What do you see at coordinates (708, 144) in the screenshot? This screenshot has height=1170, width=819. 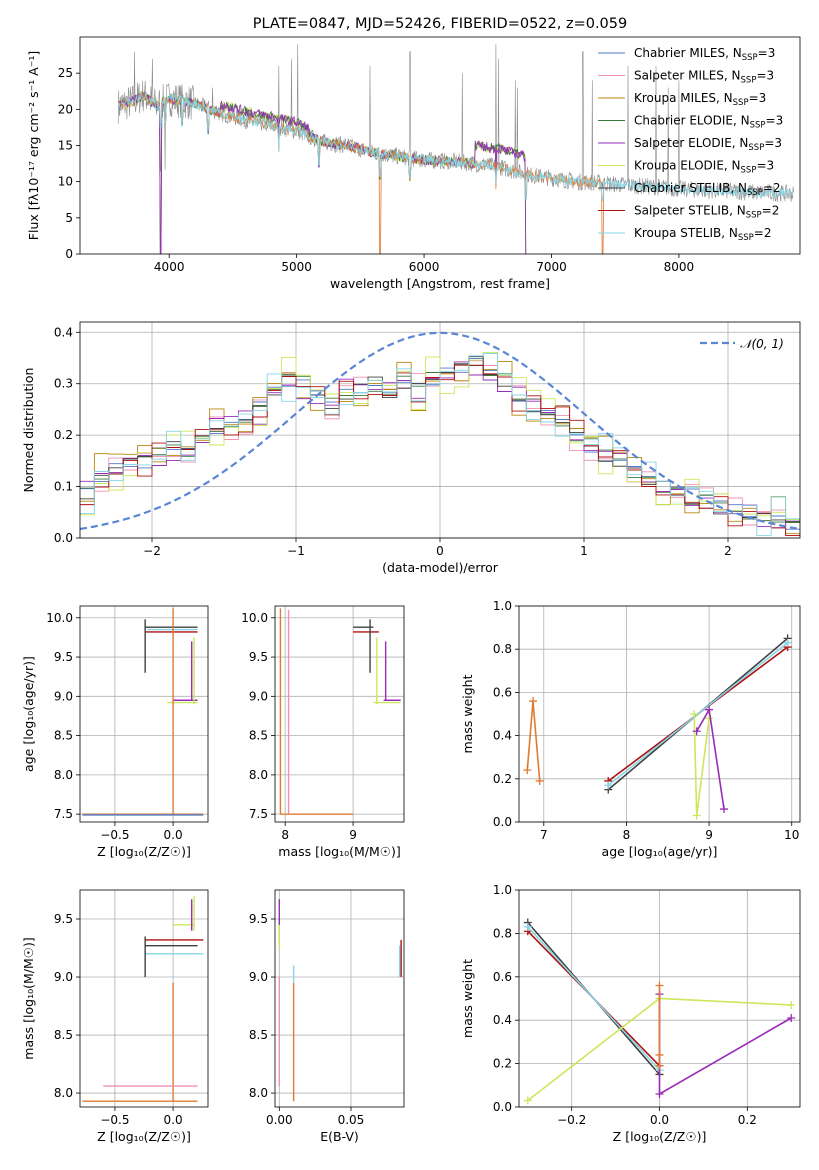 I see `legend-label-salpeter_elodie: Salpeter ELODIE, NSSP=3` at bounding box center [708, 144].